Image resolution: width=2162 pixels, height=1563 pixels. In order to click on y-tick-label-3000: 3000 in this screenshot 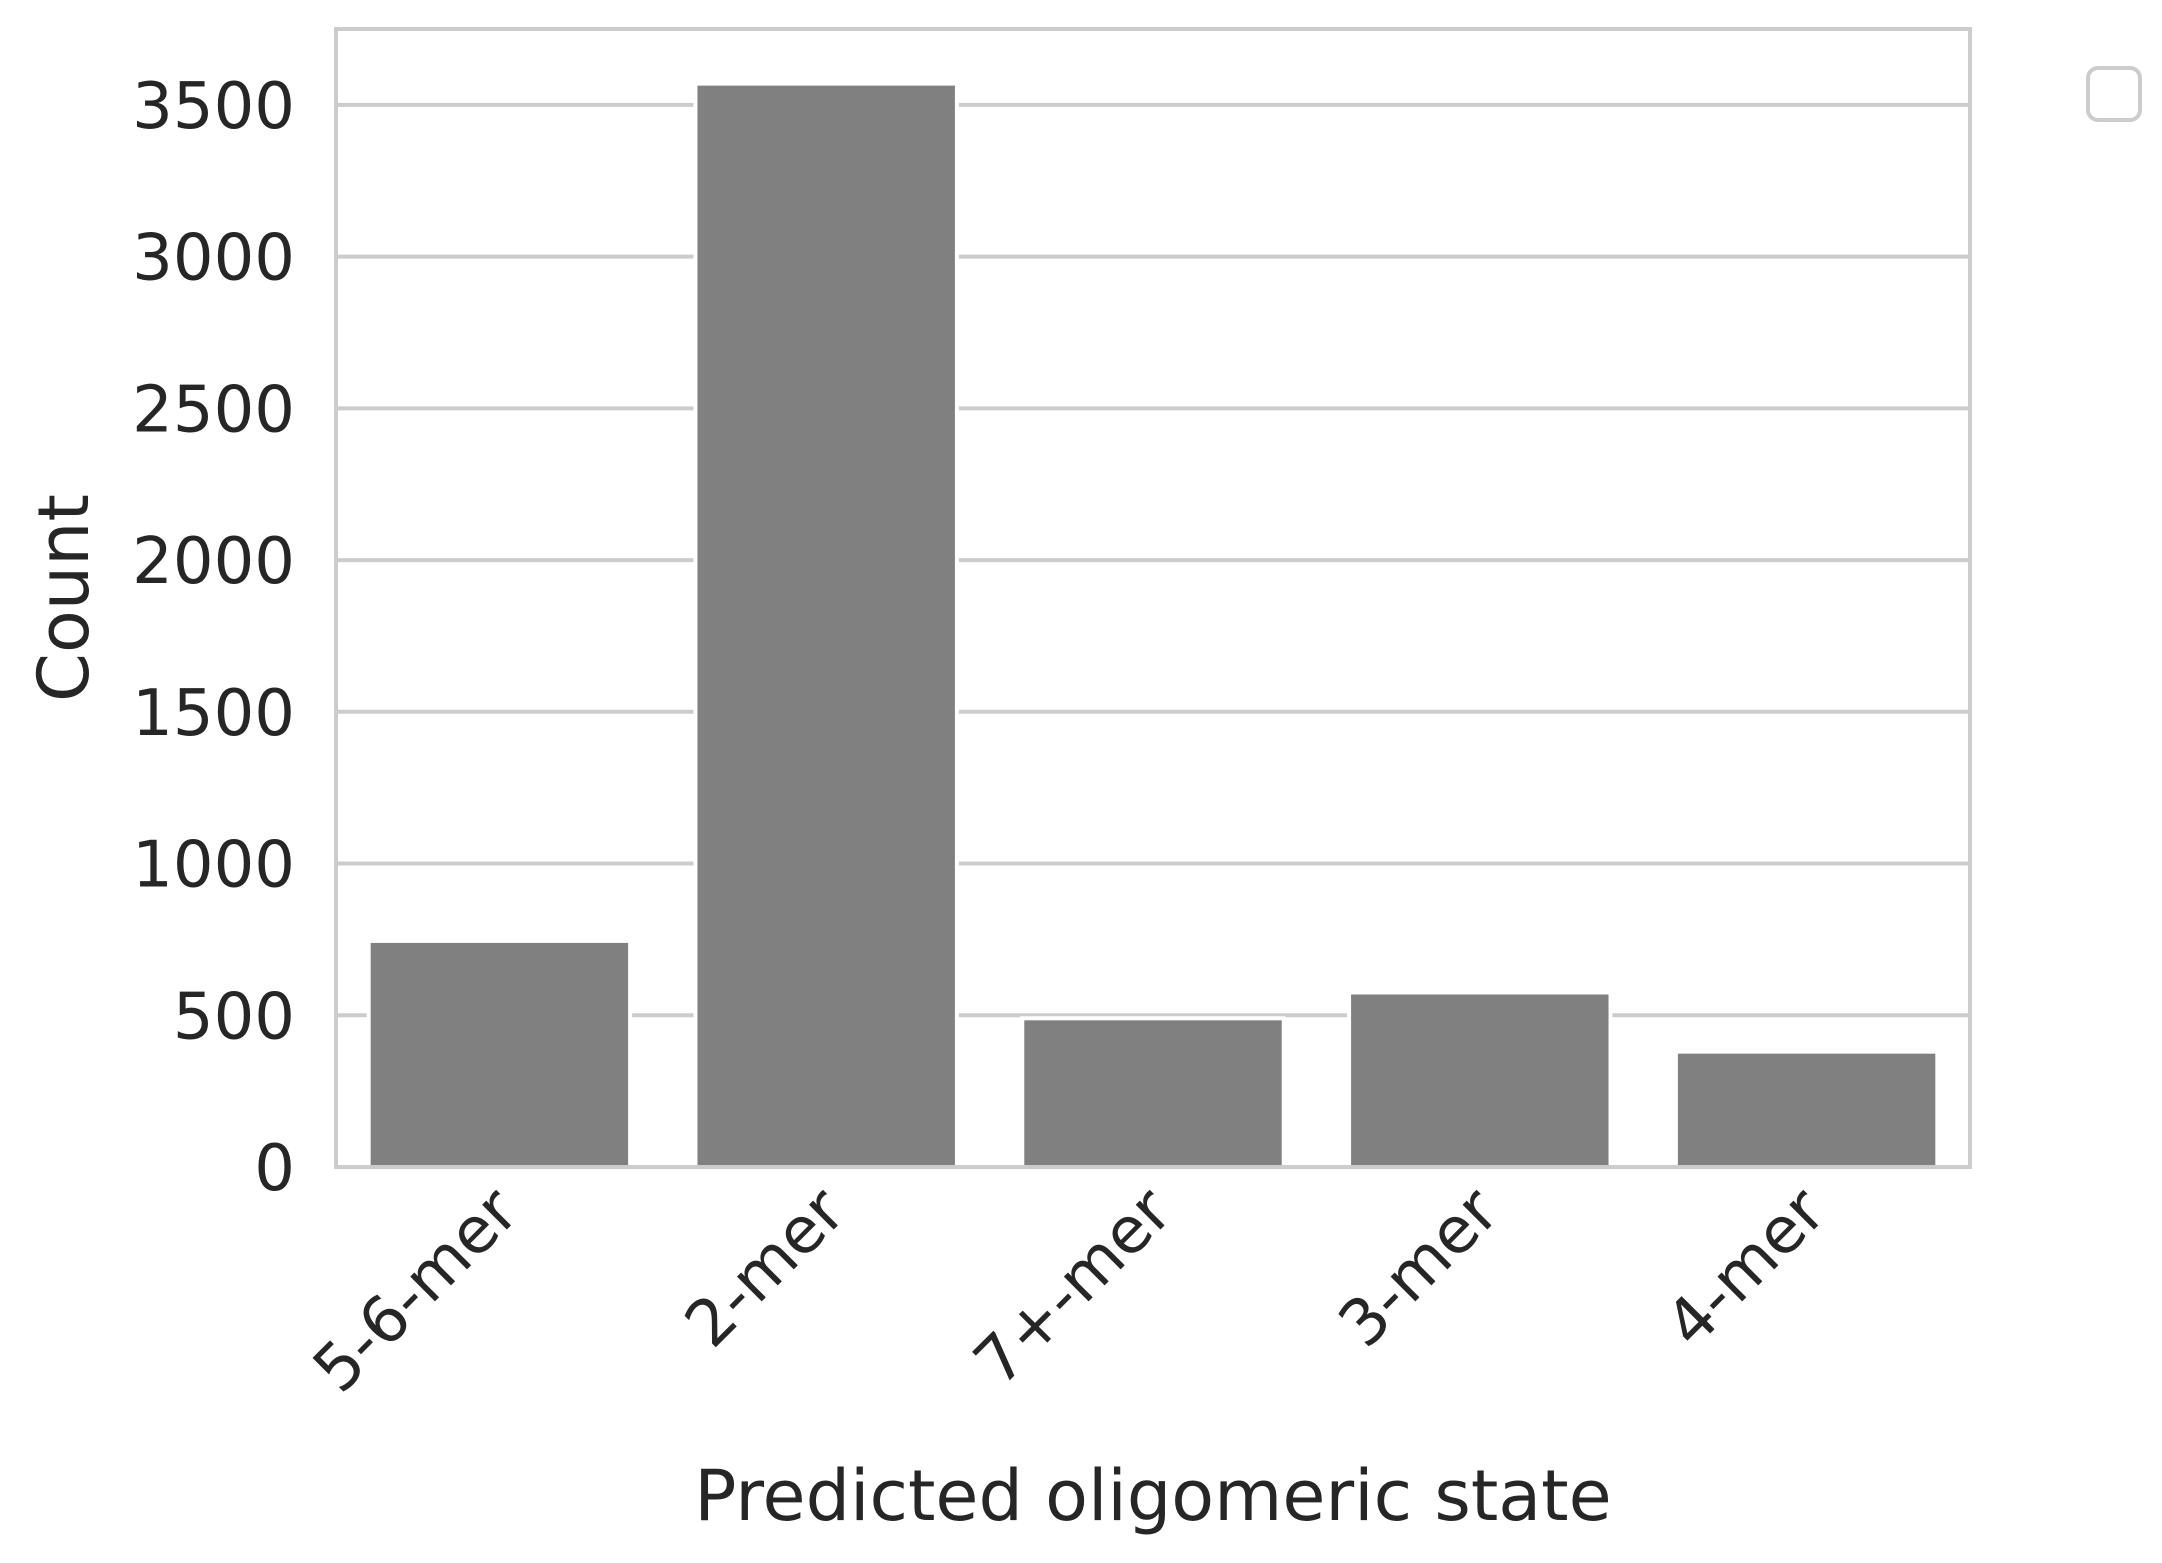, I will do `click(213, 259)`.